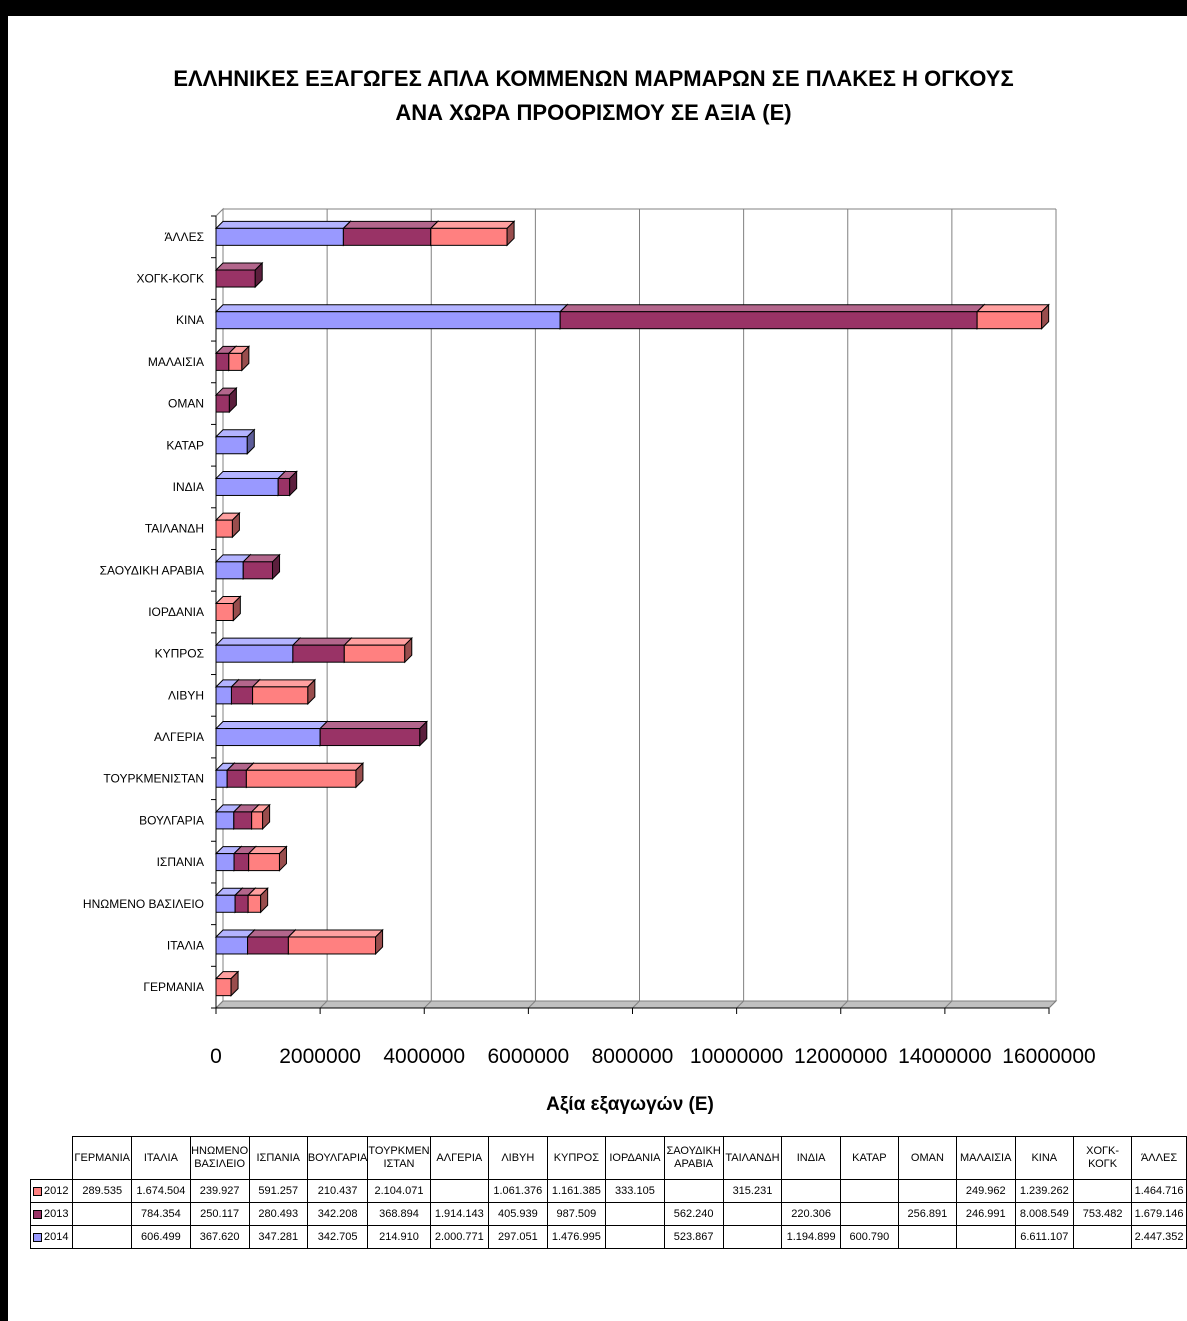 This screenshot has width=1187, height=1321. I want to click on table-cell: 591.257, so click(278, 1191).